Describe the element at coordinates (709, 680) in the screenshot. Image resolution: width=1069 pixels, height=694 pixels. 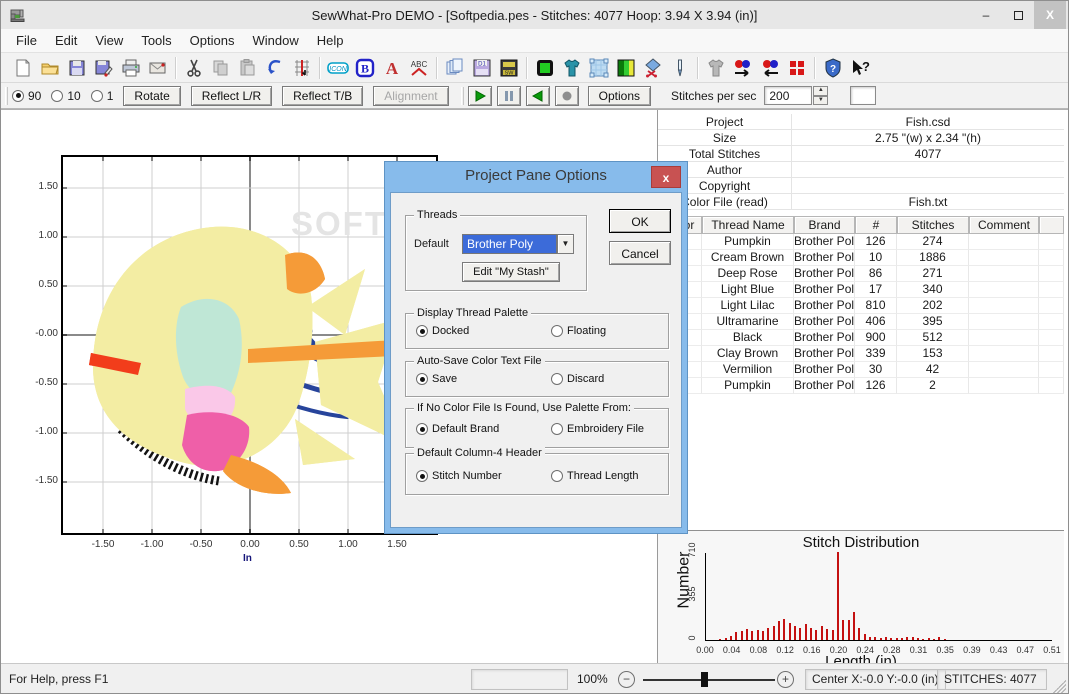
I see `zoom-slider-track` at that location.